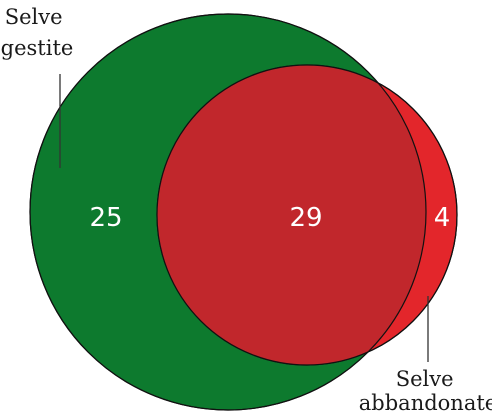 The height and width of the screenshot is (416, 492). Describe the element at coordinates (425, 391) in the screenshot. I see `set-label-abbandonate: Selve abbandonate` at that location.